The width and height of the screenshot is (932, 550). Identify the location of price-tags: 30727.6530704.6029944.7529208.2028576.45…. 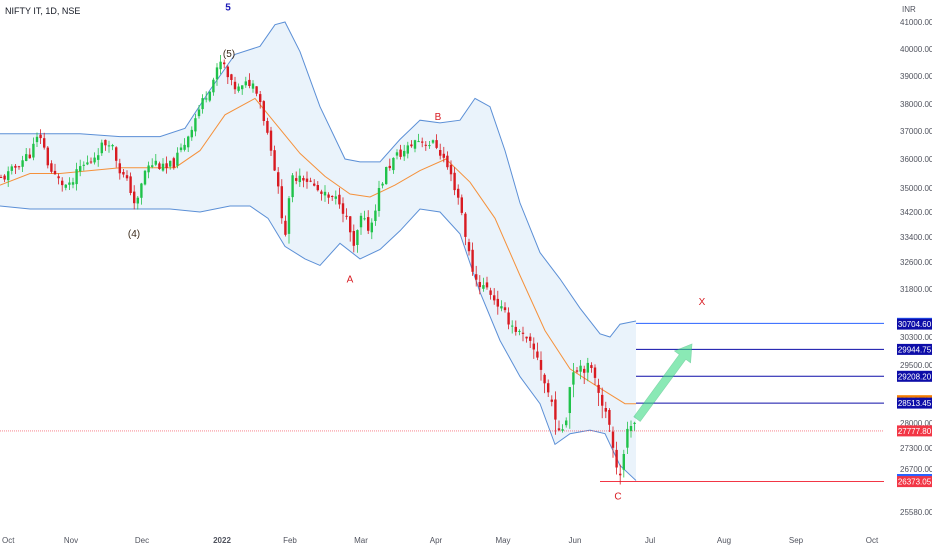
(914, 402).